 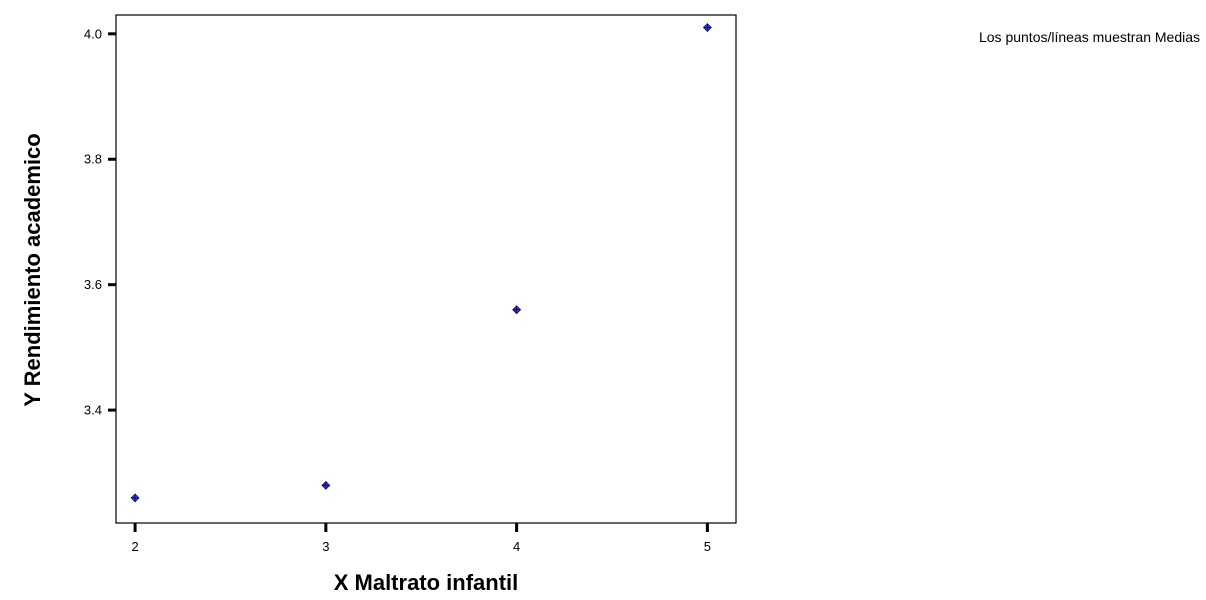 I want to click on chart-note: Los puntos/líneas muestran Medias, so click(x=1089, y=37).